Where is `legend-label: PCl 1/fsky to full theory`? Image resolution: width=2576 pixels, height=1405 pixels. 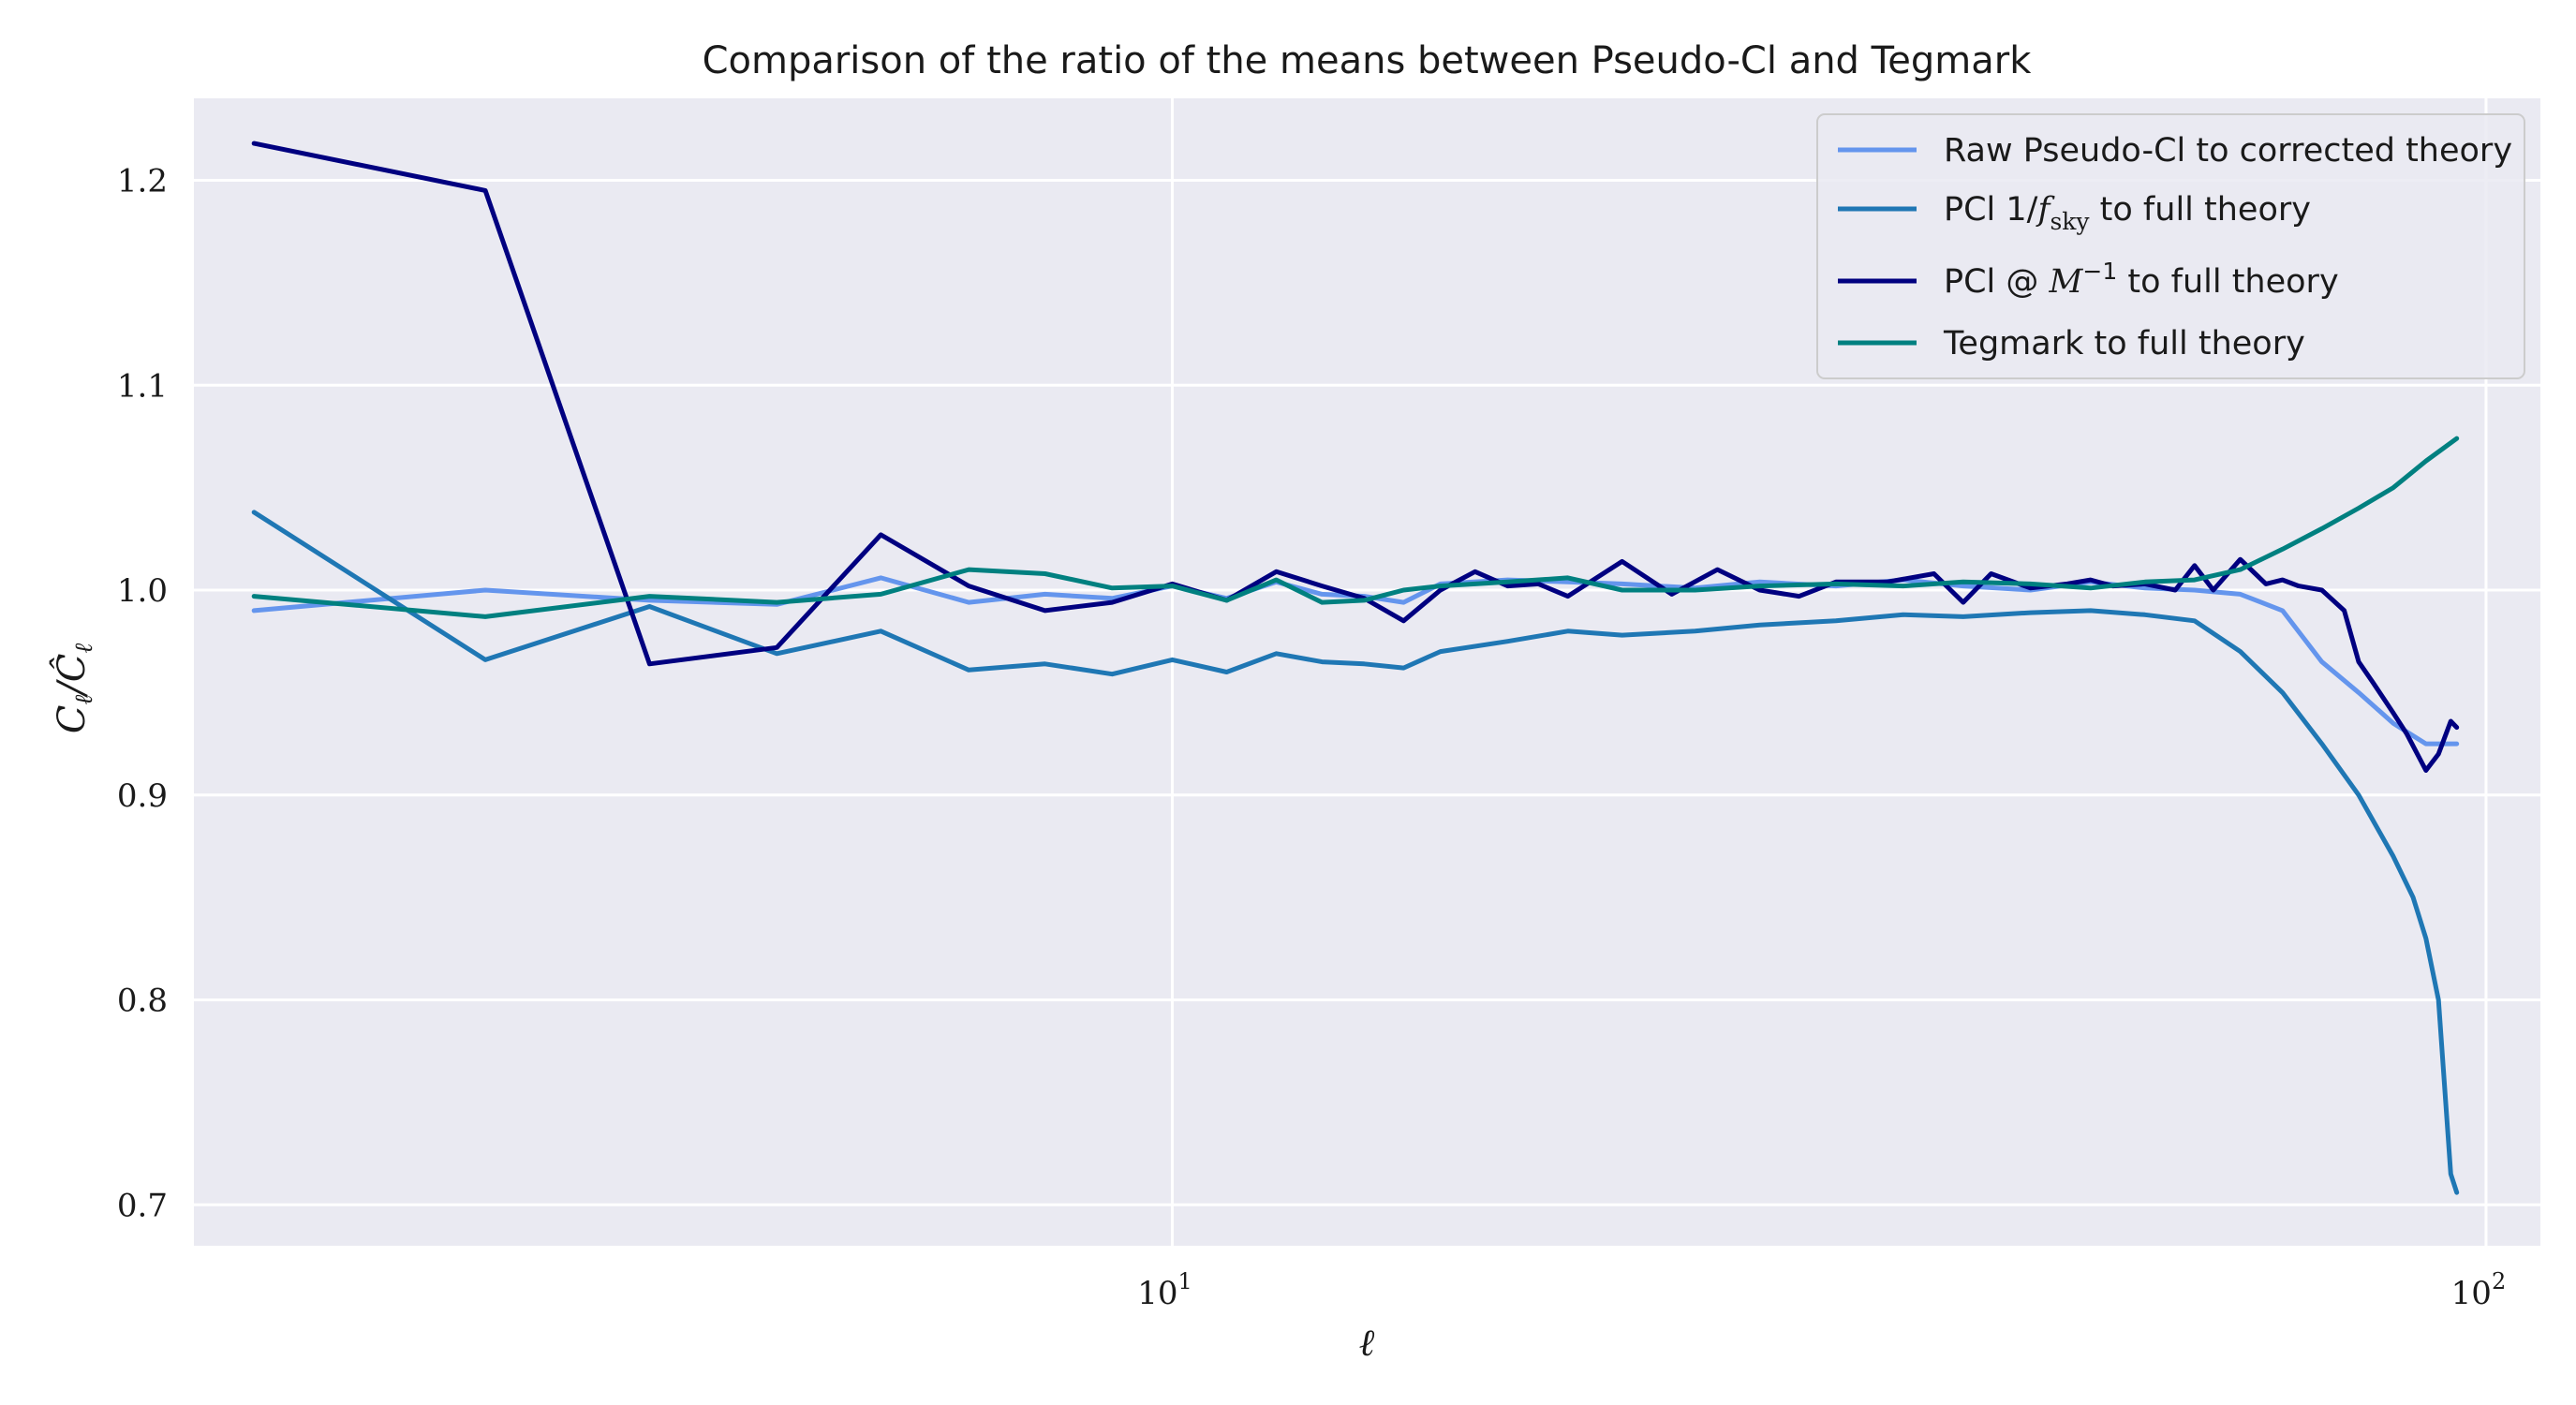
legend-label: PCl 1/fsky to full theory is located at coordinates (2127, 213).